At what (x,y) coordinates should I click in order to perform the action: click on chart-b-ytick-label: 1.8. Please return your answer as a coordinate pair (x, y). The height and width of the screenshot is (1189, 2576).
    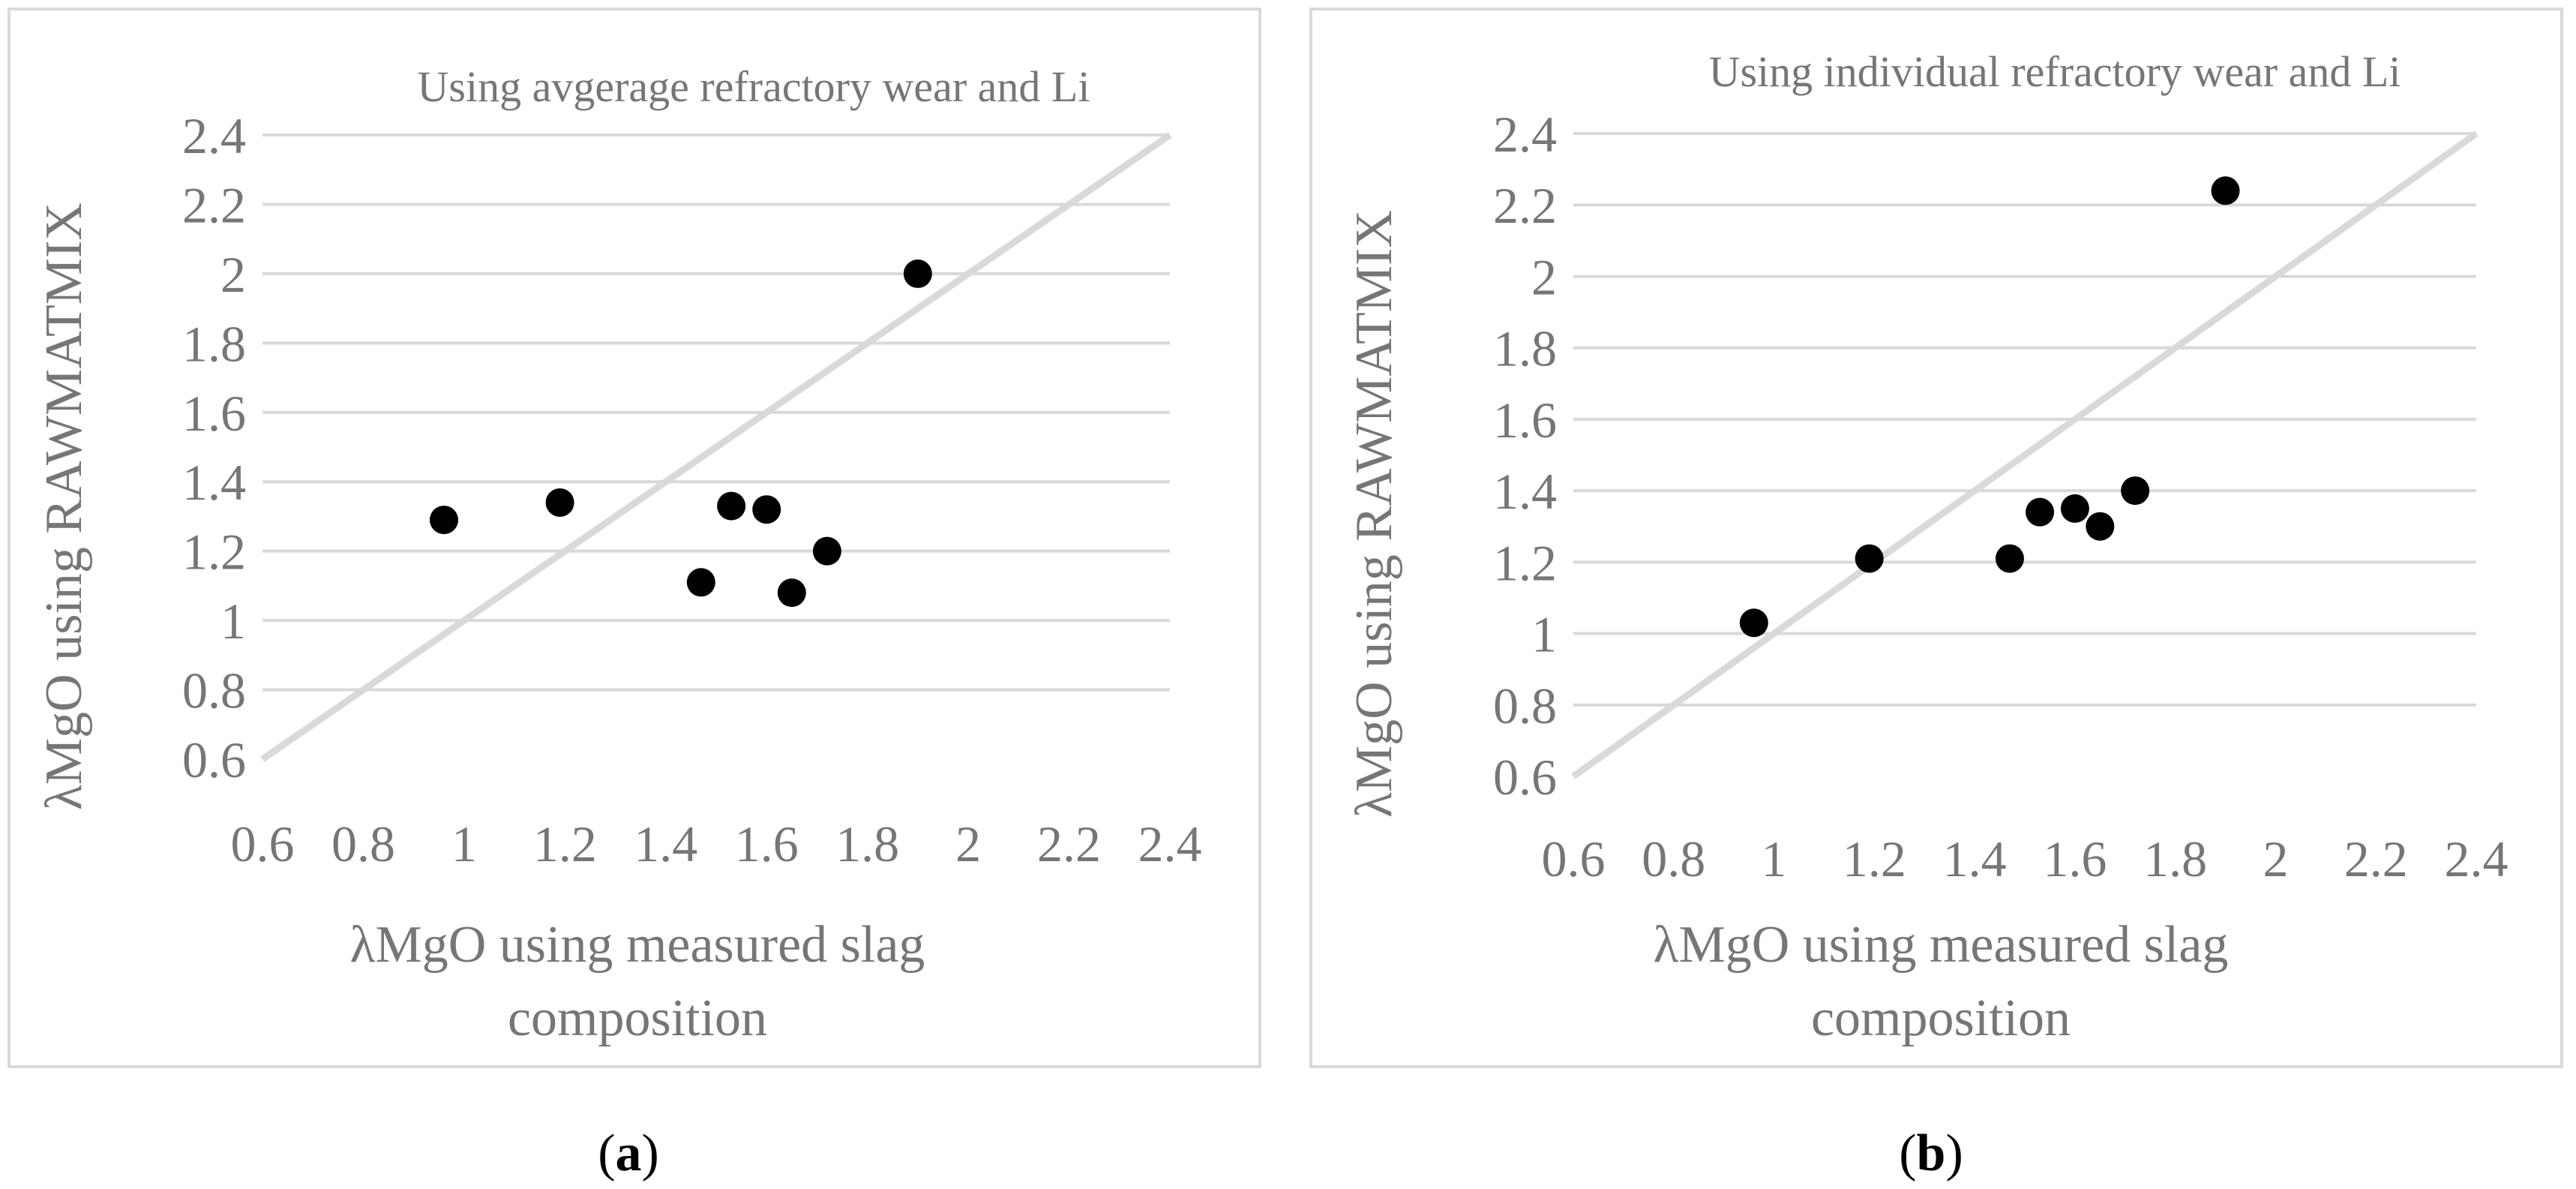
    Looking at the image, I should click on (1525, 348).